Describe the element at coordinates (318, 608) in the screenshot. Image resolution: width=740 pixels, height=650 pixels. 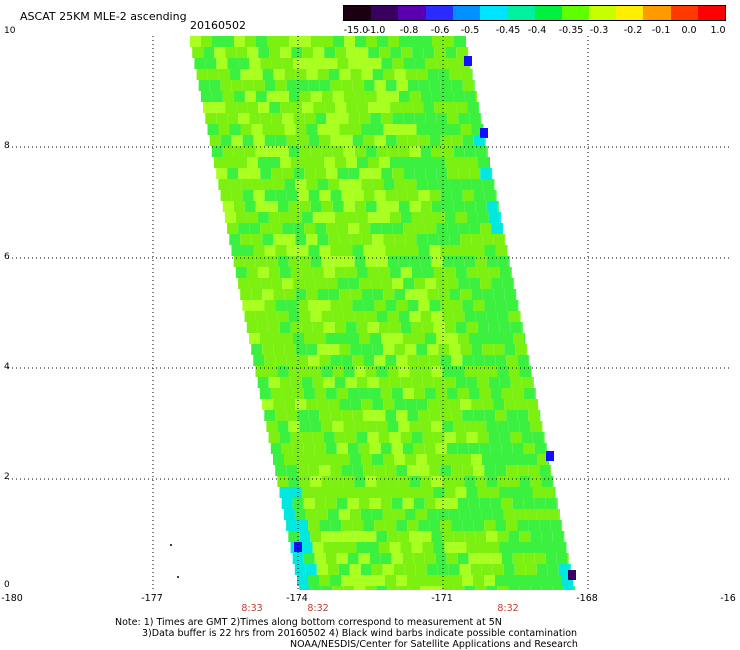
I see `time-label: 8:32` at that location.